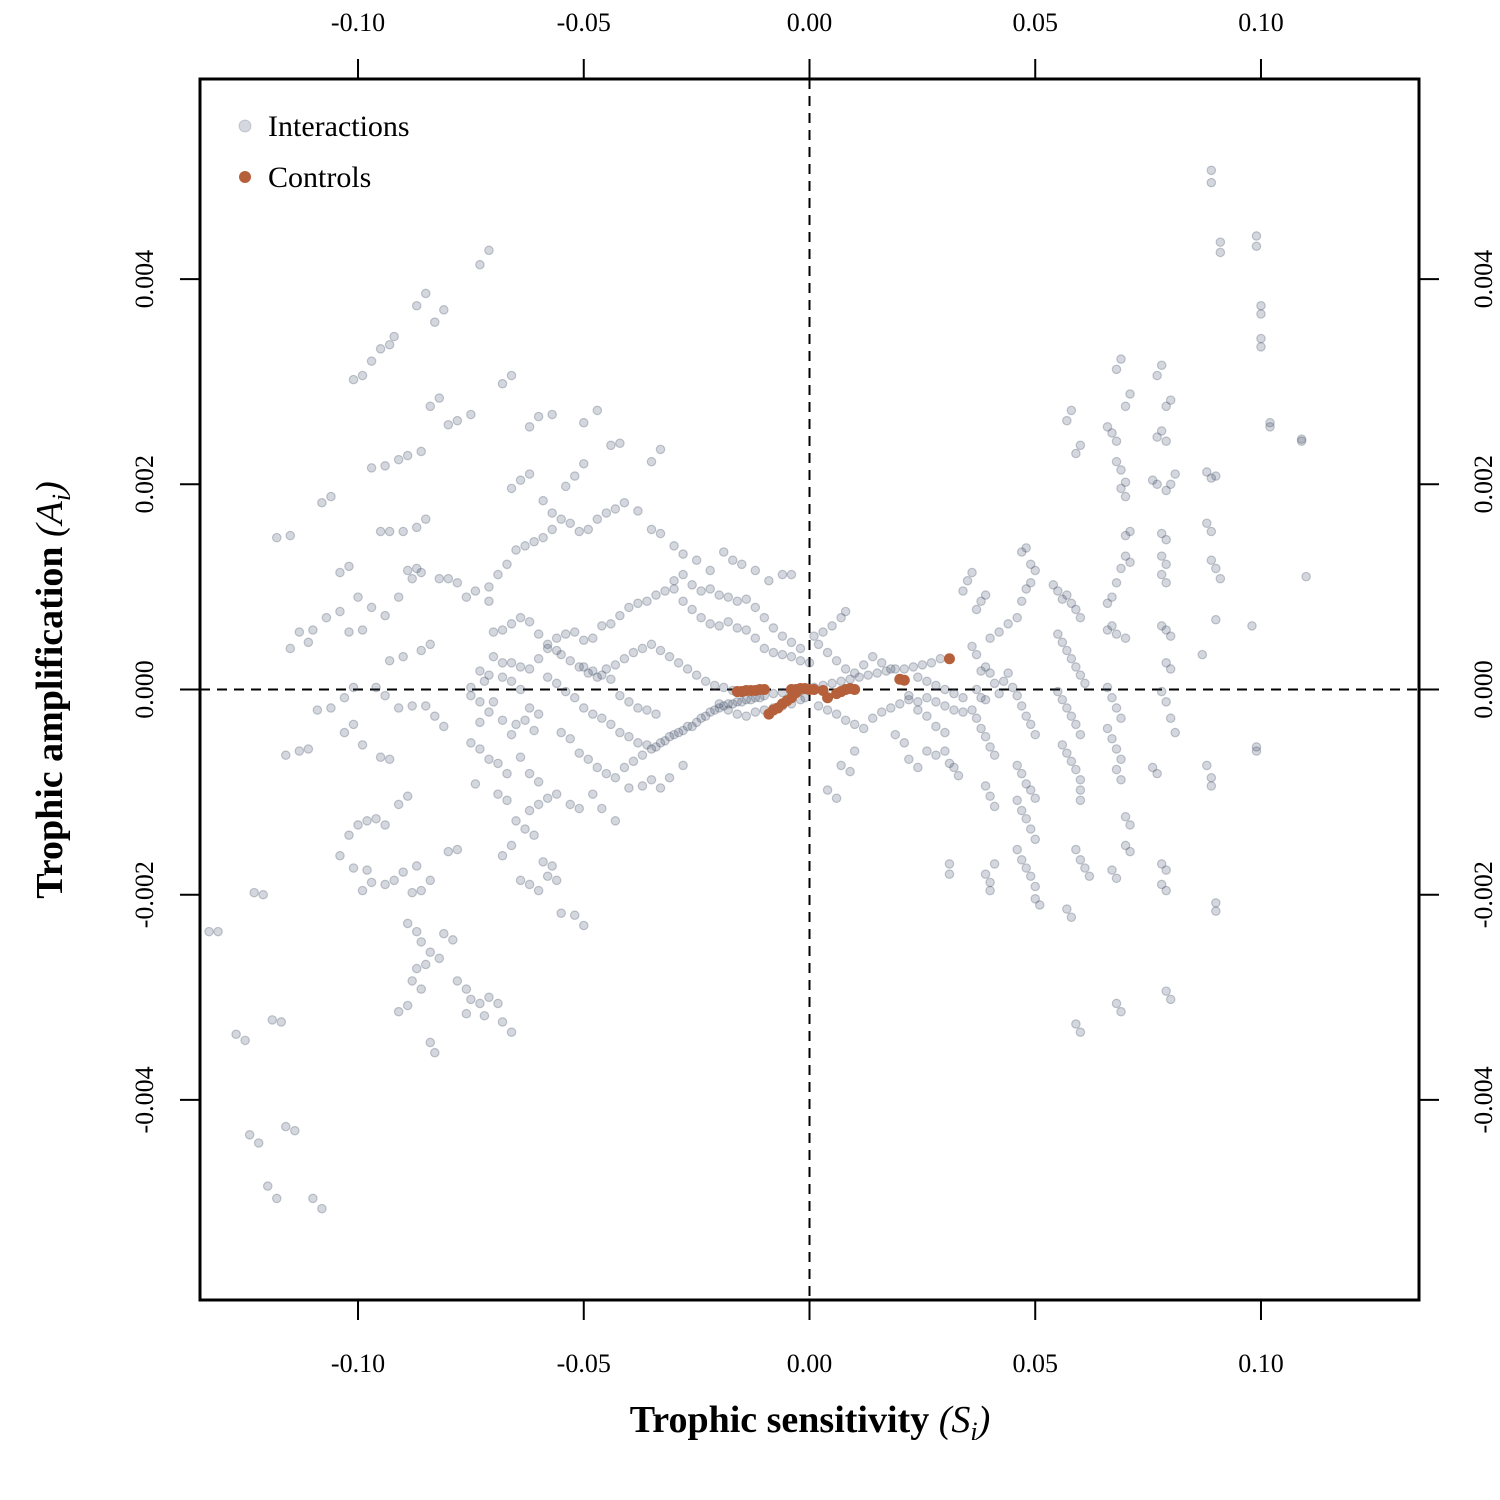 The height and width of the screenshot is (1500, 1500). Describe the element at coordinates (973, 1431) in the screenshot. I see `x-axis-subscript: i` at that location.